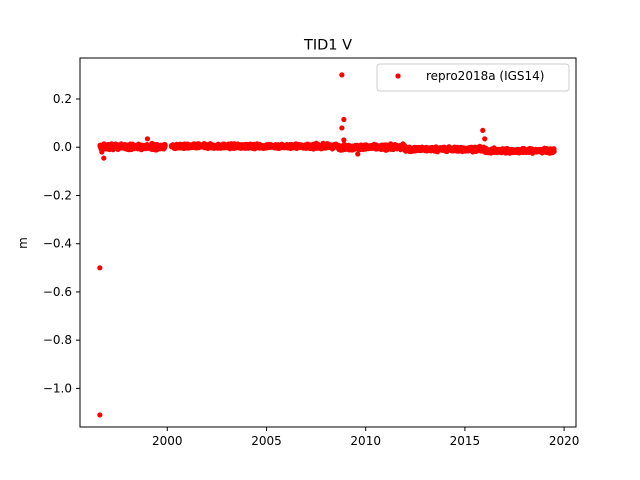  I want to click on y-tick-label: −0.4, so click(57, 244).